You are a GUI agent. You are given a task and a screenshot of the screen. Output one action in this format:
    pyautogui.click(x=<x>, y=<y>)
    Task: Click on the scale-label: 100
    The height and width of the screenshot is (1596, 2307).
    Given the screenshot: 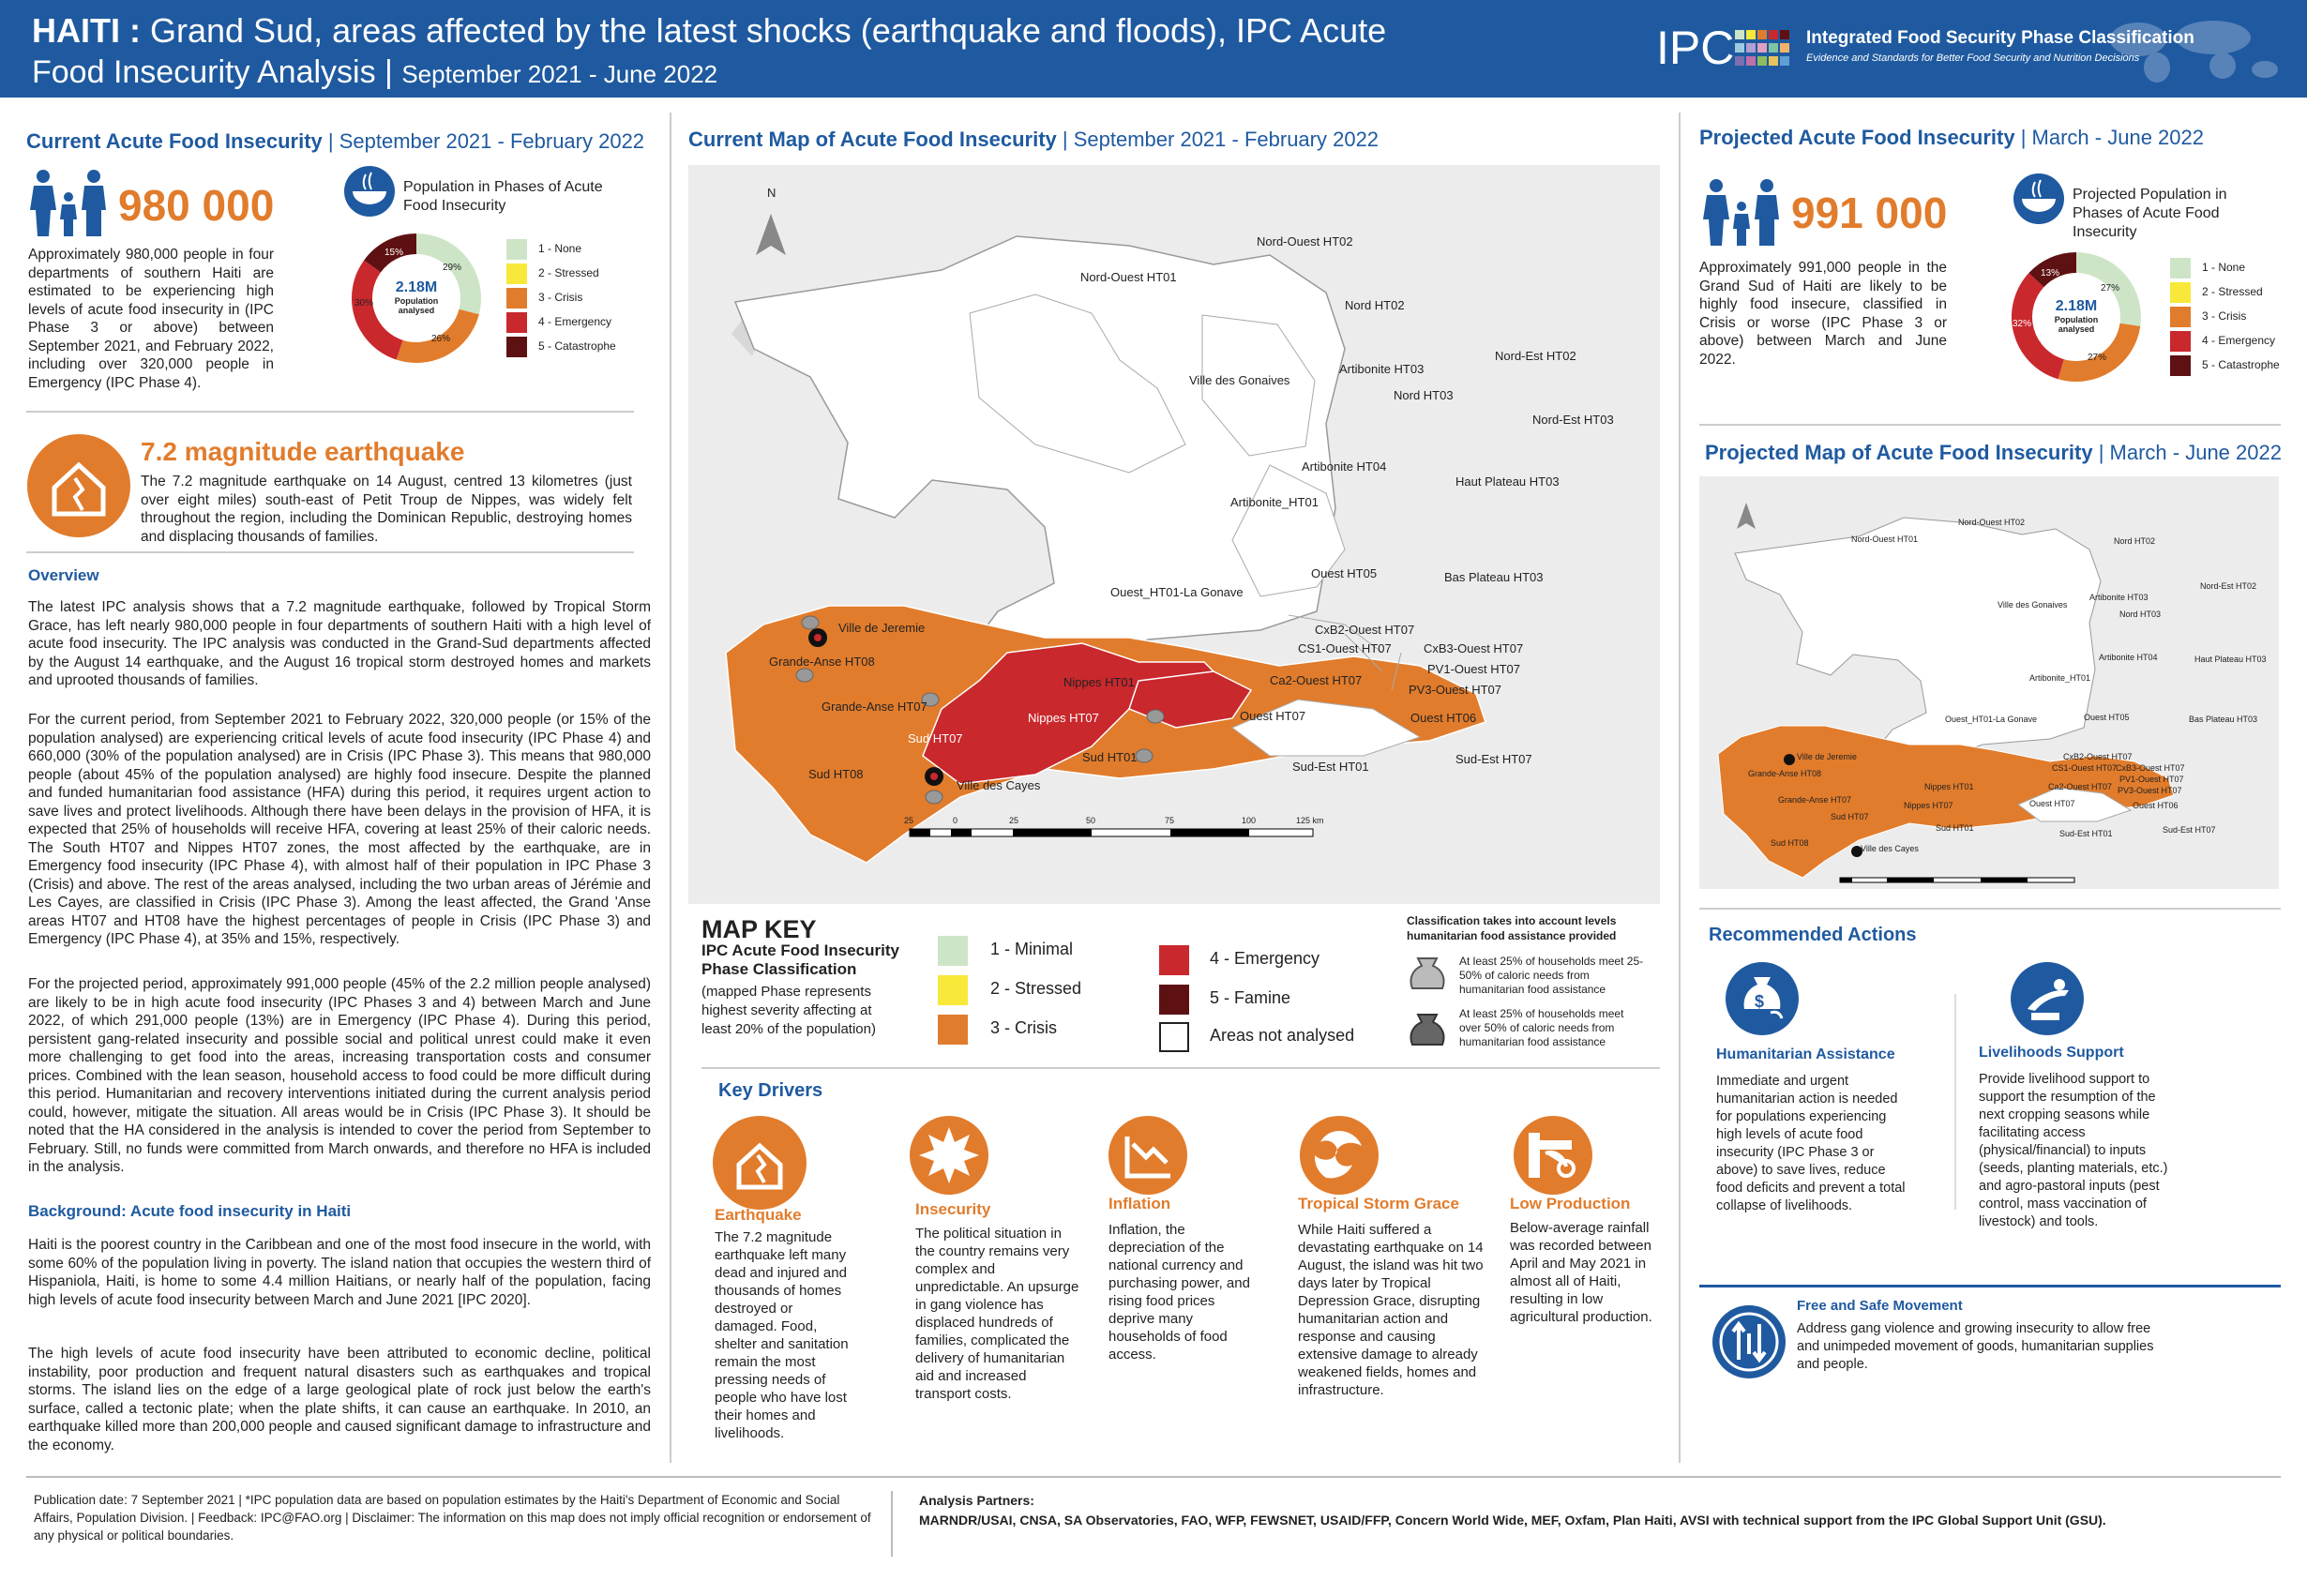 What is the action you would take?
    pyautogui.click(x=1249, y=821)
    